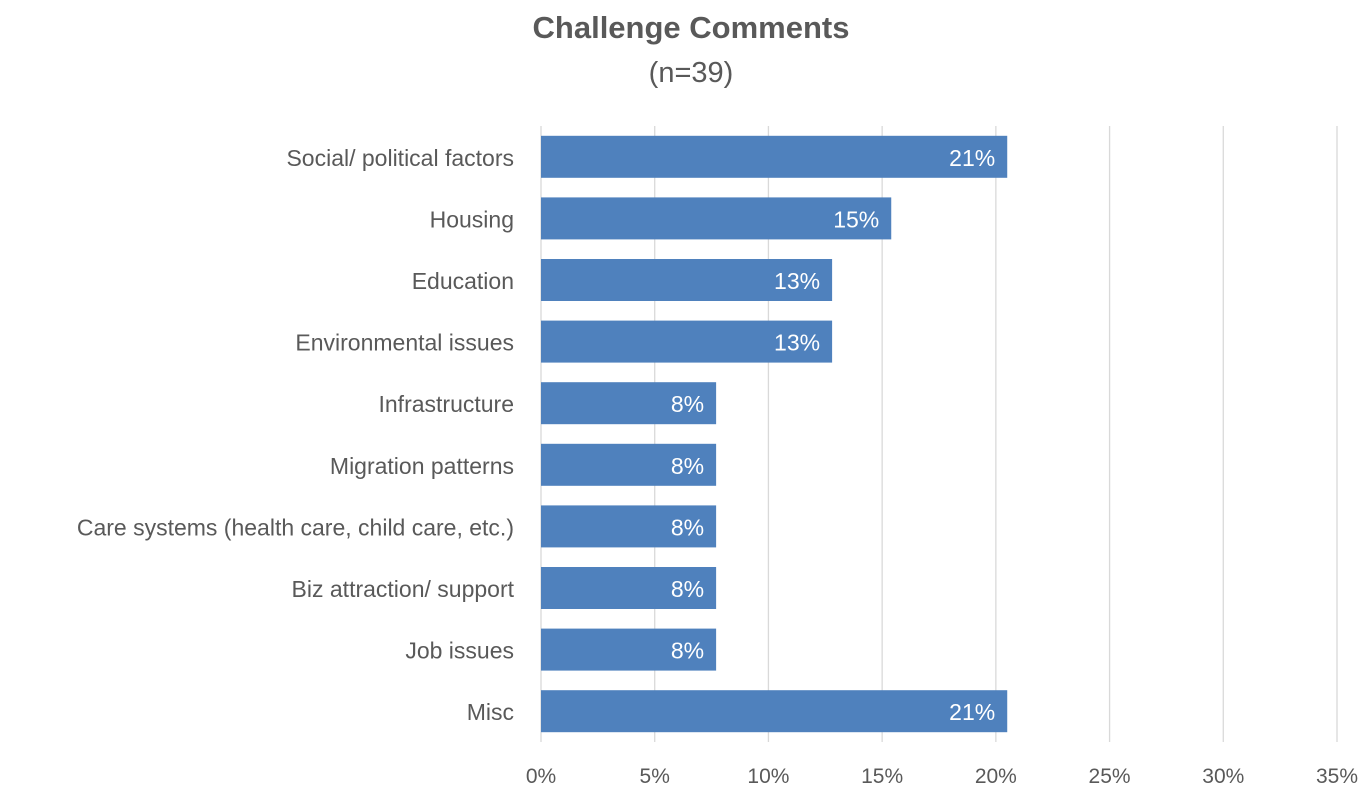 This screenshot has height=785, width=1371. I want to click on x-tick-label: 25%, so click(1110, 775).